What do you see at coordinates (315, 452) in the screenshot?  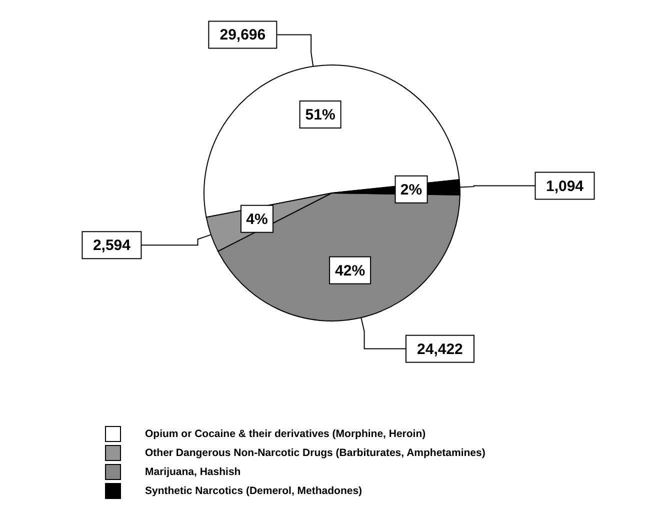 I see `legend-label: Other Dangerous Non-Narcotic Drugs (Barbiturates, Amphetamines)` at bounding box center [315, 452].